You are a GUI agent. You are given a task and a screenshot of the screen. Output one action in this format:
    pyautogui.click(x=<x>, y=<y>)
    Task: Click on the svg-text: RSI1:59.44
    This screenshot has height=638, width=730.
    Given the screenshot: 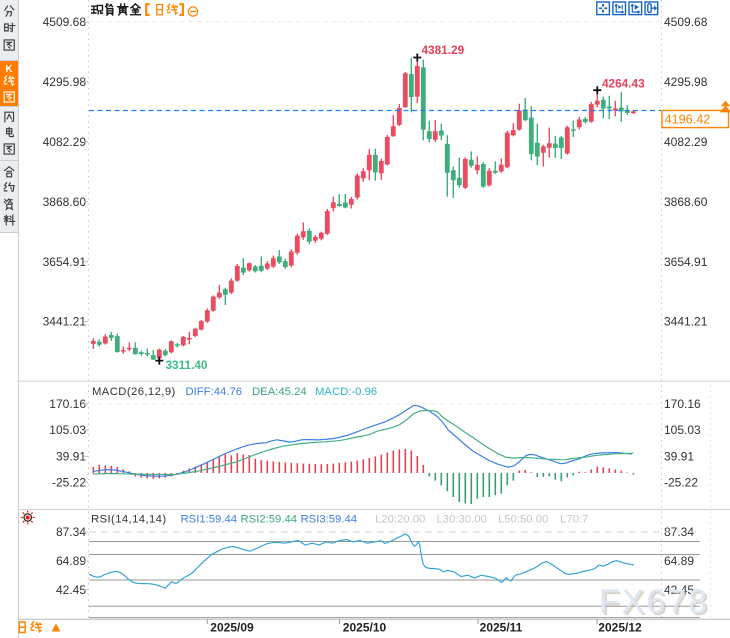 What is the action you would take?
    pyautogui.click(x=209, y=520)
    